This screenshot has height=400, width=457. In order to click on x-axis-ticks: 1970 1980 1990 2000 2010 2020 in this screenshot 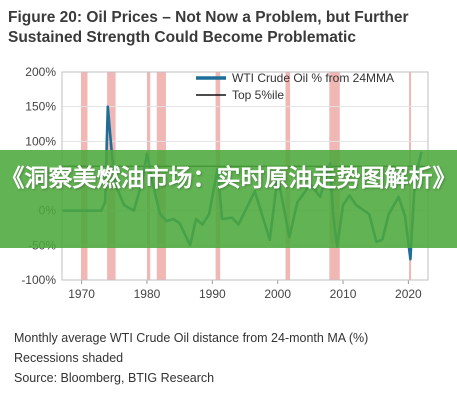, I will do `click(245, 290)`.